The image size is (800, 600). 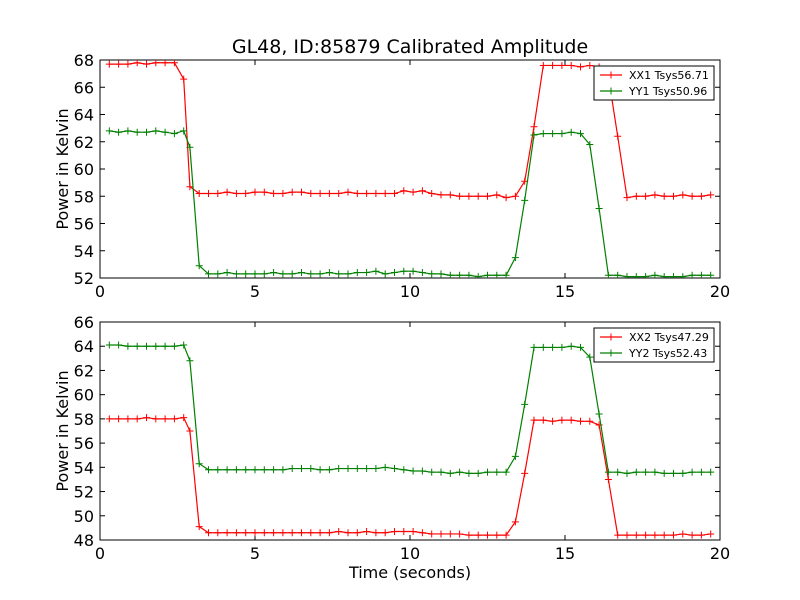 I want to click on top-y-axis-label: Power in Kelvin, so click(x=62, y=168).